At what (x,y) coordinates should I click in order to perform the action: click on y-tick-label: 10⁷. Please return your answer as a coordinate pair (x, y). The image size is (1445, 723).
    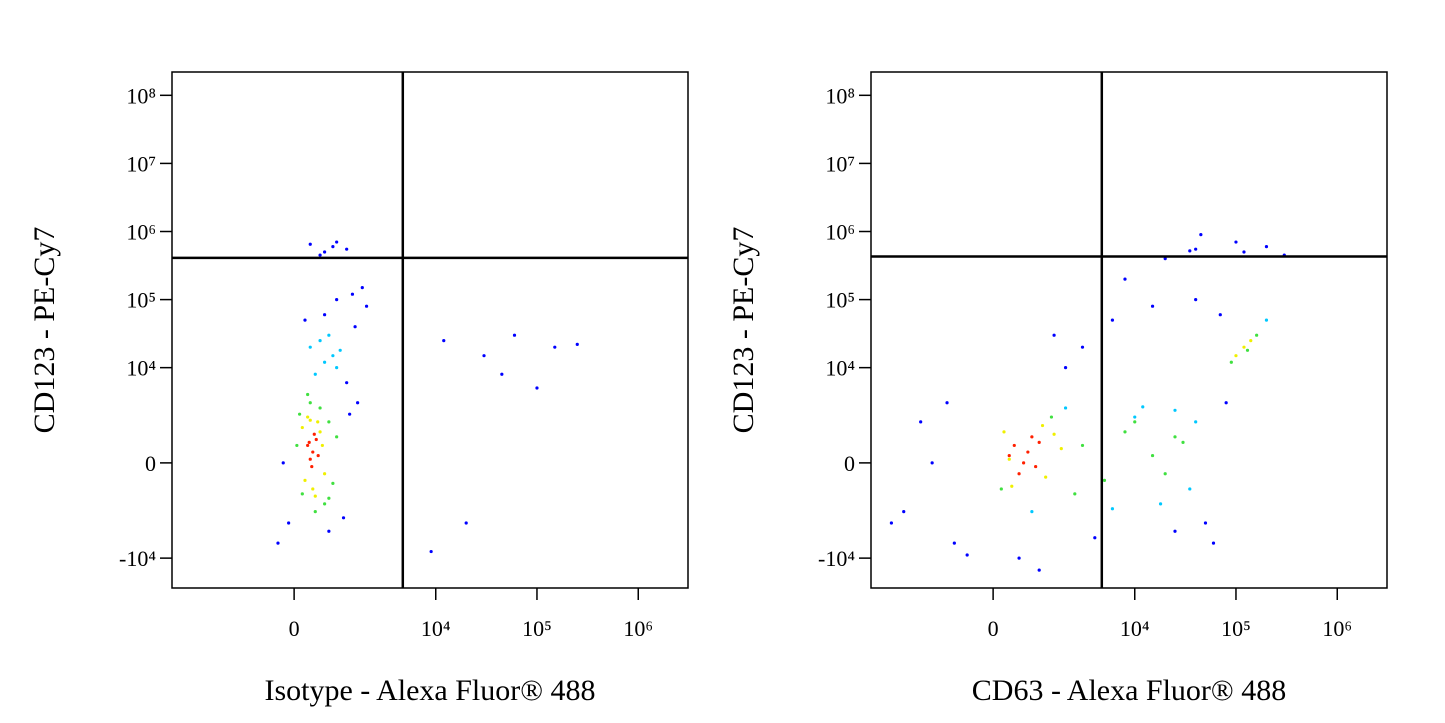
    Looking at the image, I should click on (141, 163).